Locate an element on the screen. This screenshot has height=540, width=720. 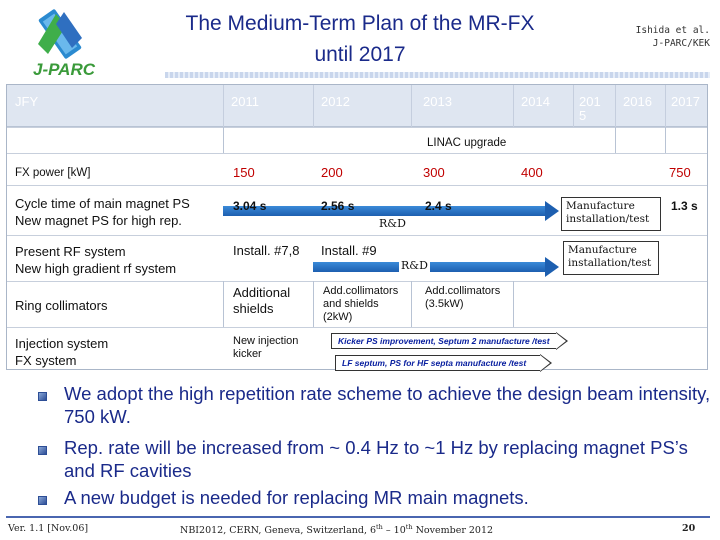
fx-power-2014: 400 is located at coordinates (532, 172).